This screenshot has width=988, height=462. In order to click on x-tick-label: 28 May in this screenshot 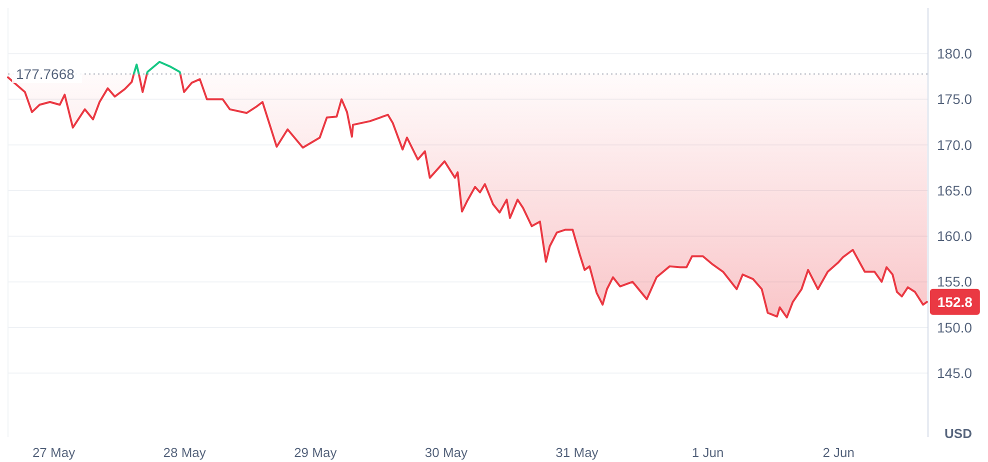, I will do `click(184, 452)`.